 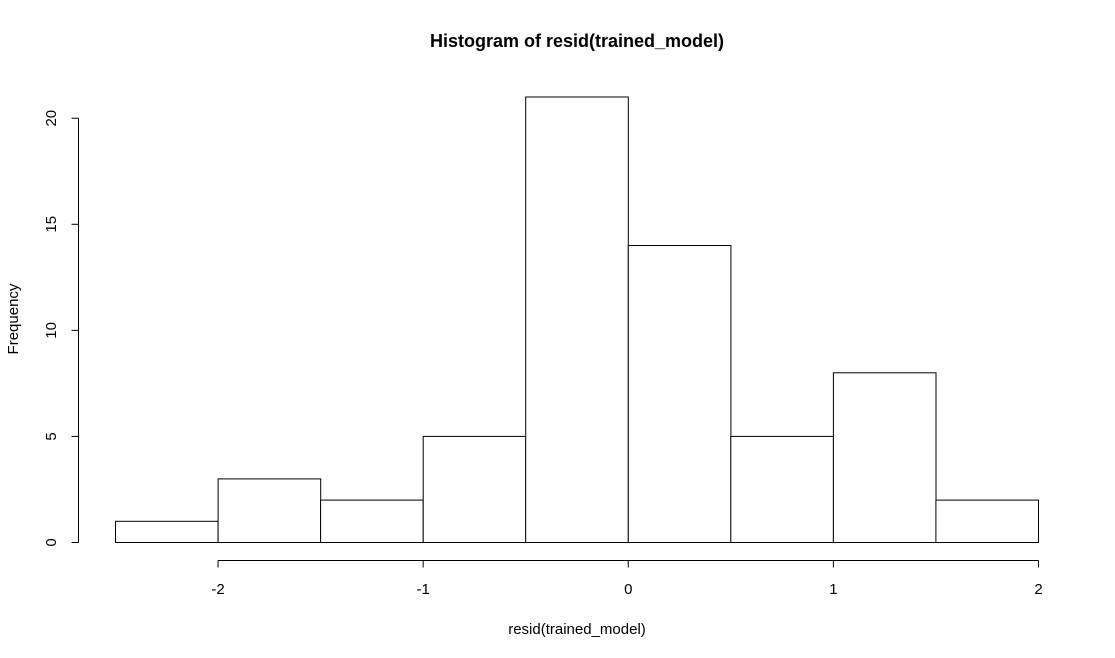 I want to click on x-axis-title: resid(trained_model), so click(x=577, y=629).